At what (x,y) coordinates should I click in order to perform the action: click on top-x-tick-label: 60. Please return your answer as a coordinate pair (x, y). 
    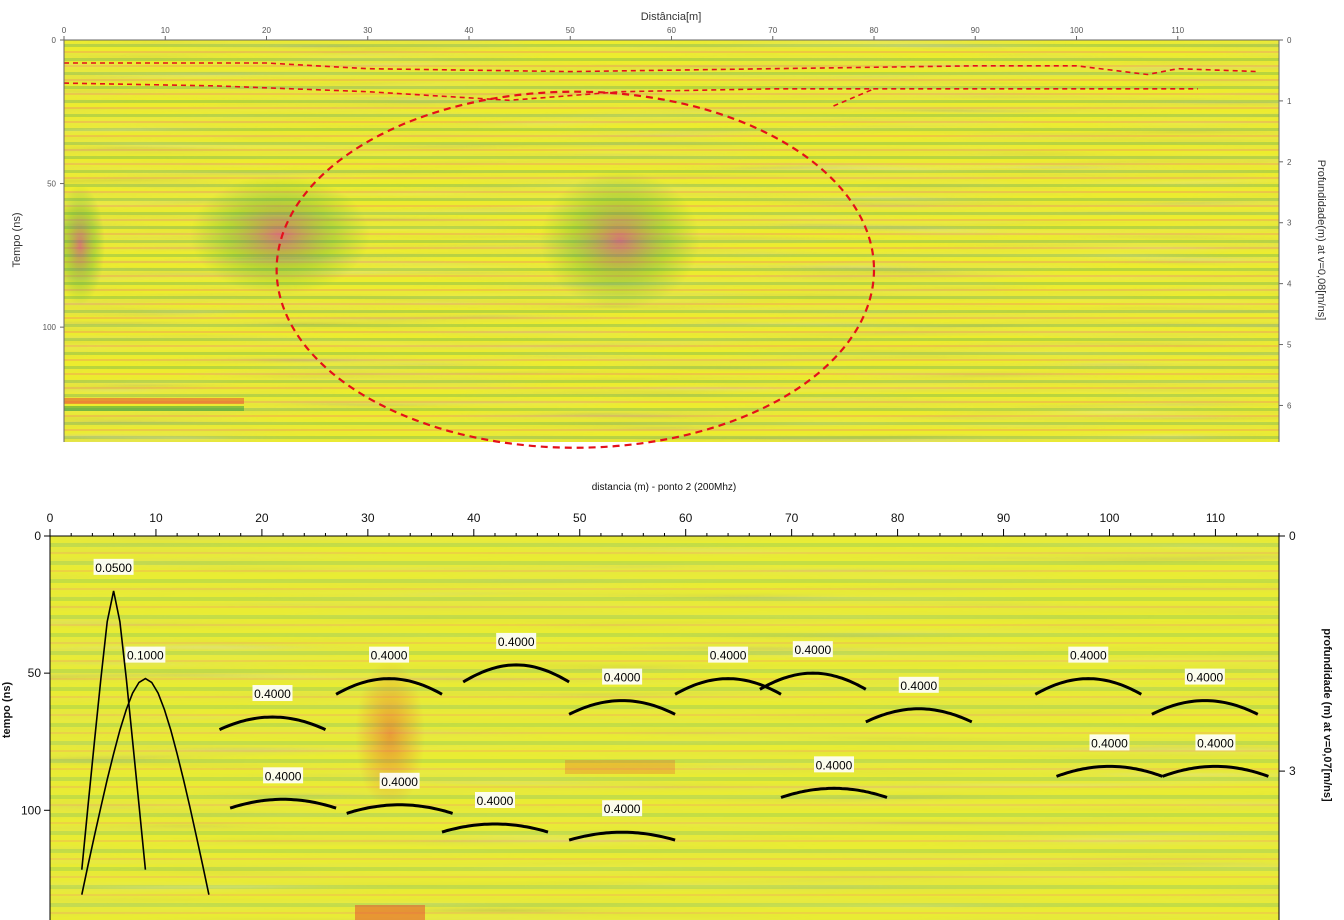
    Looking at the image, I should click on (671, 30).